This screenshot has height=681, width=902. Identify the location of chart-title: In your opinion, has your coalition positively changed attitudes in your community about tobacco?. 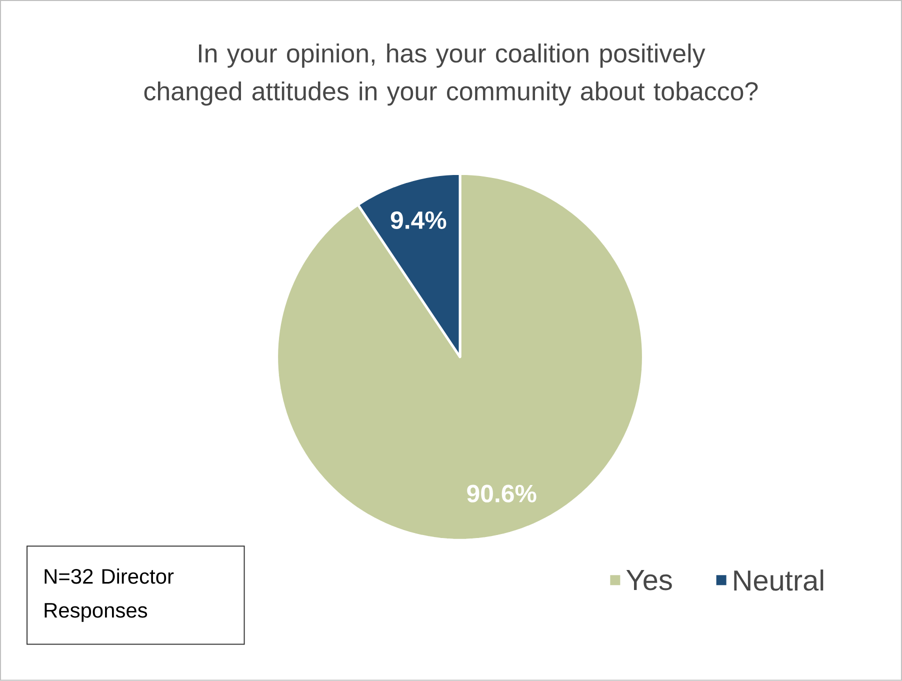
(451, 75).